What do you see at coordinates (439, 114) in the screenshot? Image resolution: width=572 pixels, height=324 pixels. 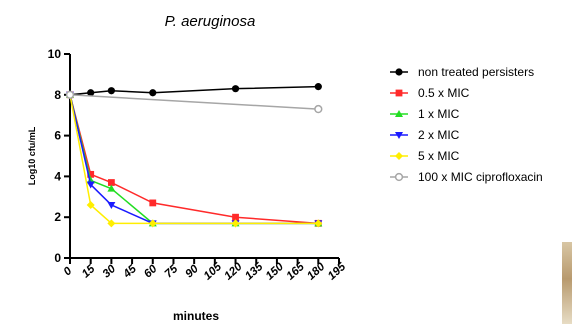 I see `legend-label: 1 x MIC` at bounding box center [439, 114].